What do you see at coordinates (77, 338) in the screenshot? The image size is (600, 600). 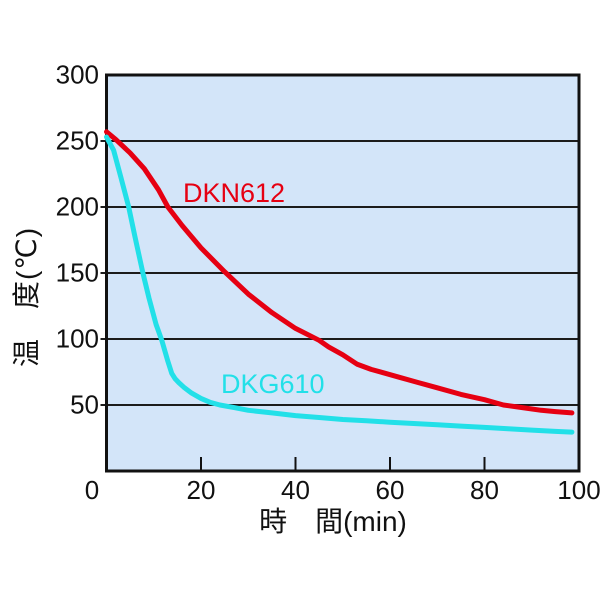 I see `y-tick-label-100: 100` at bounding box center [77, 338].